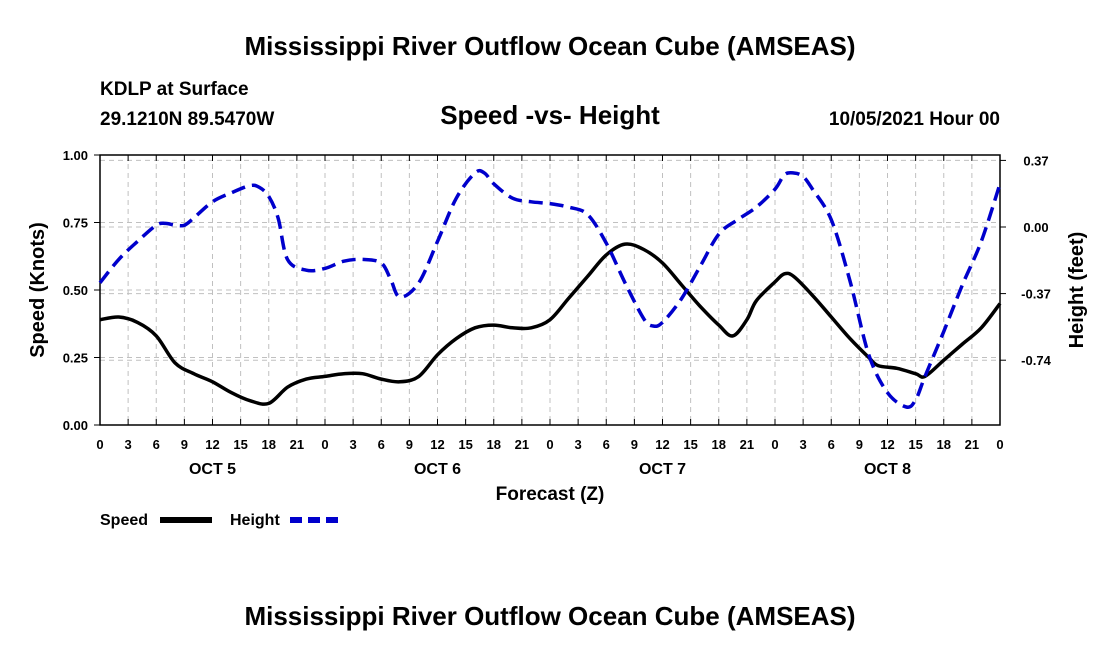 Image resolution: width=1100 pixels, height=650 pixels. What do you see at coordinates (38, 290) in the screenshot?
I see `y-axis-left-label: Speed (Knots)` at bounding box center [38, 290].